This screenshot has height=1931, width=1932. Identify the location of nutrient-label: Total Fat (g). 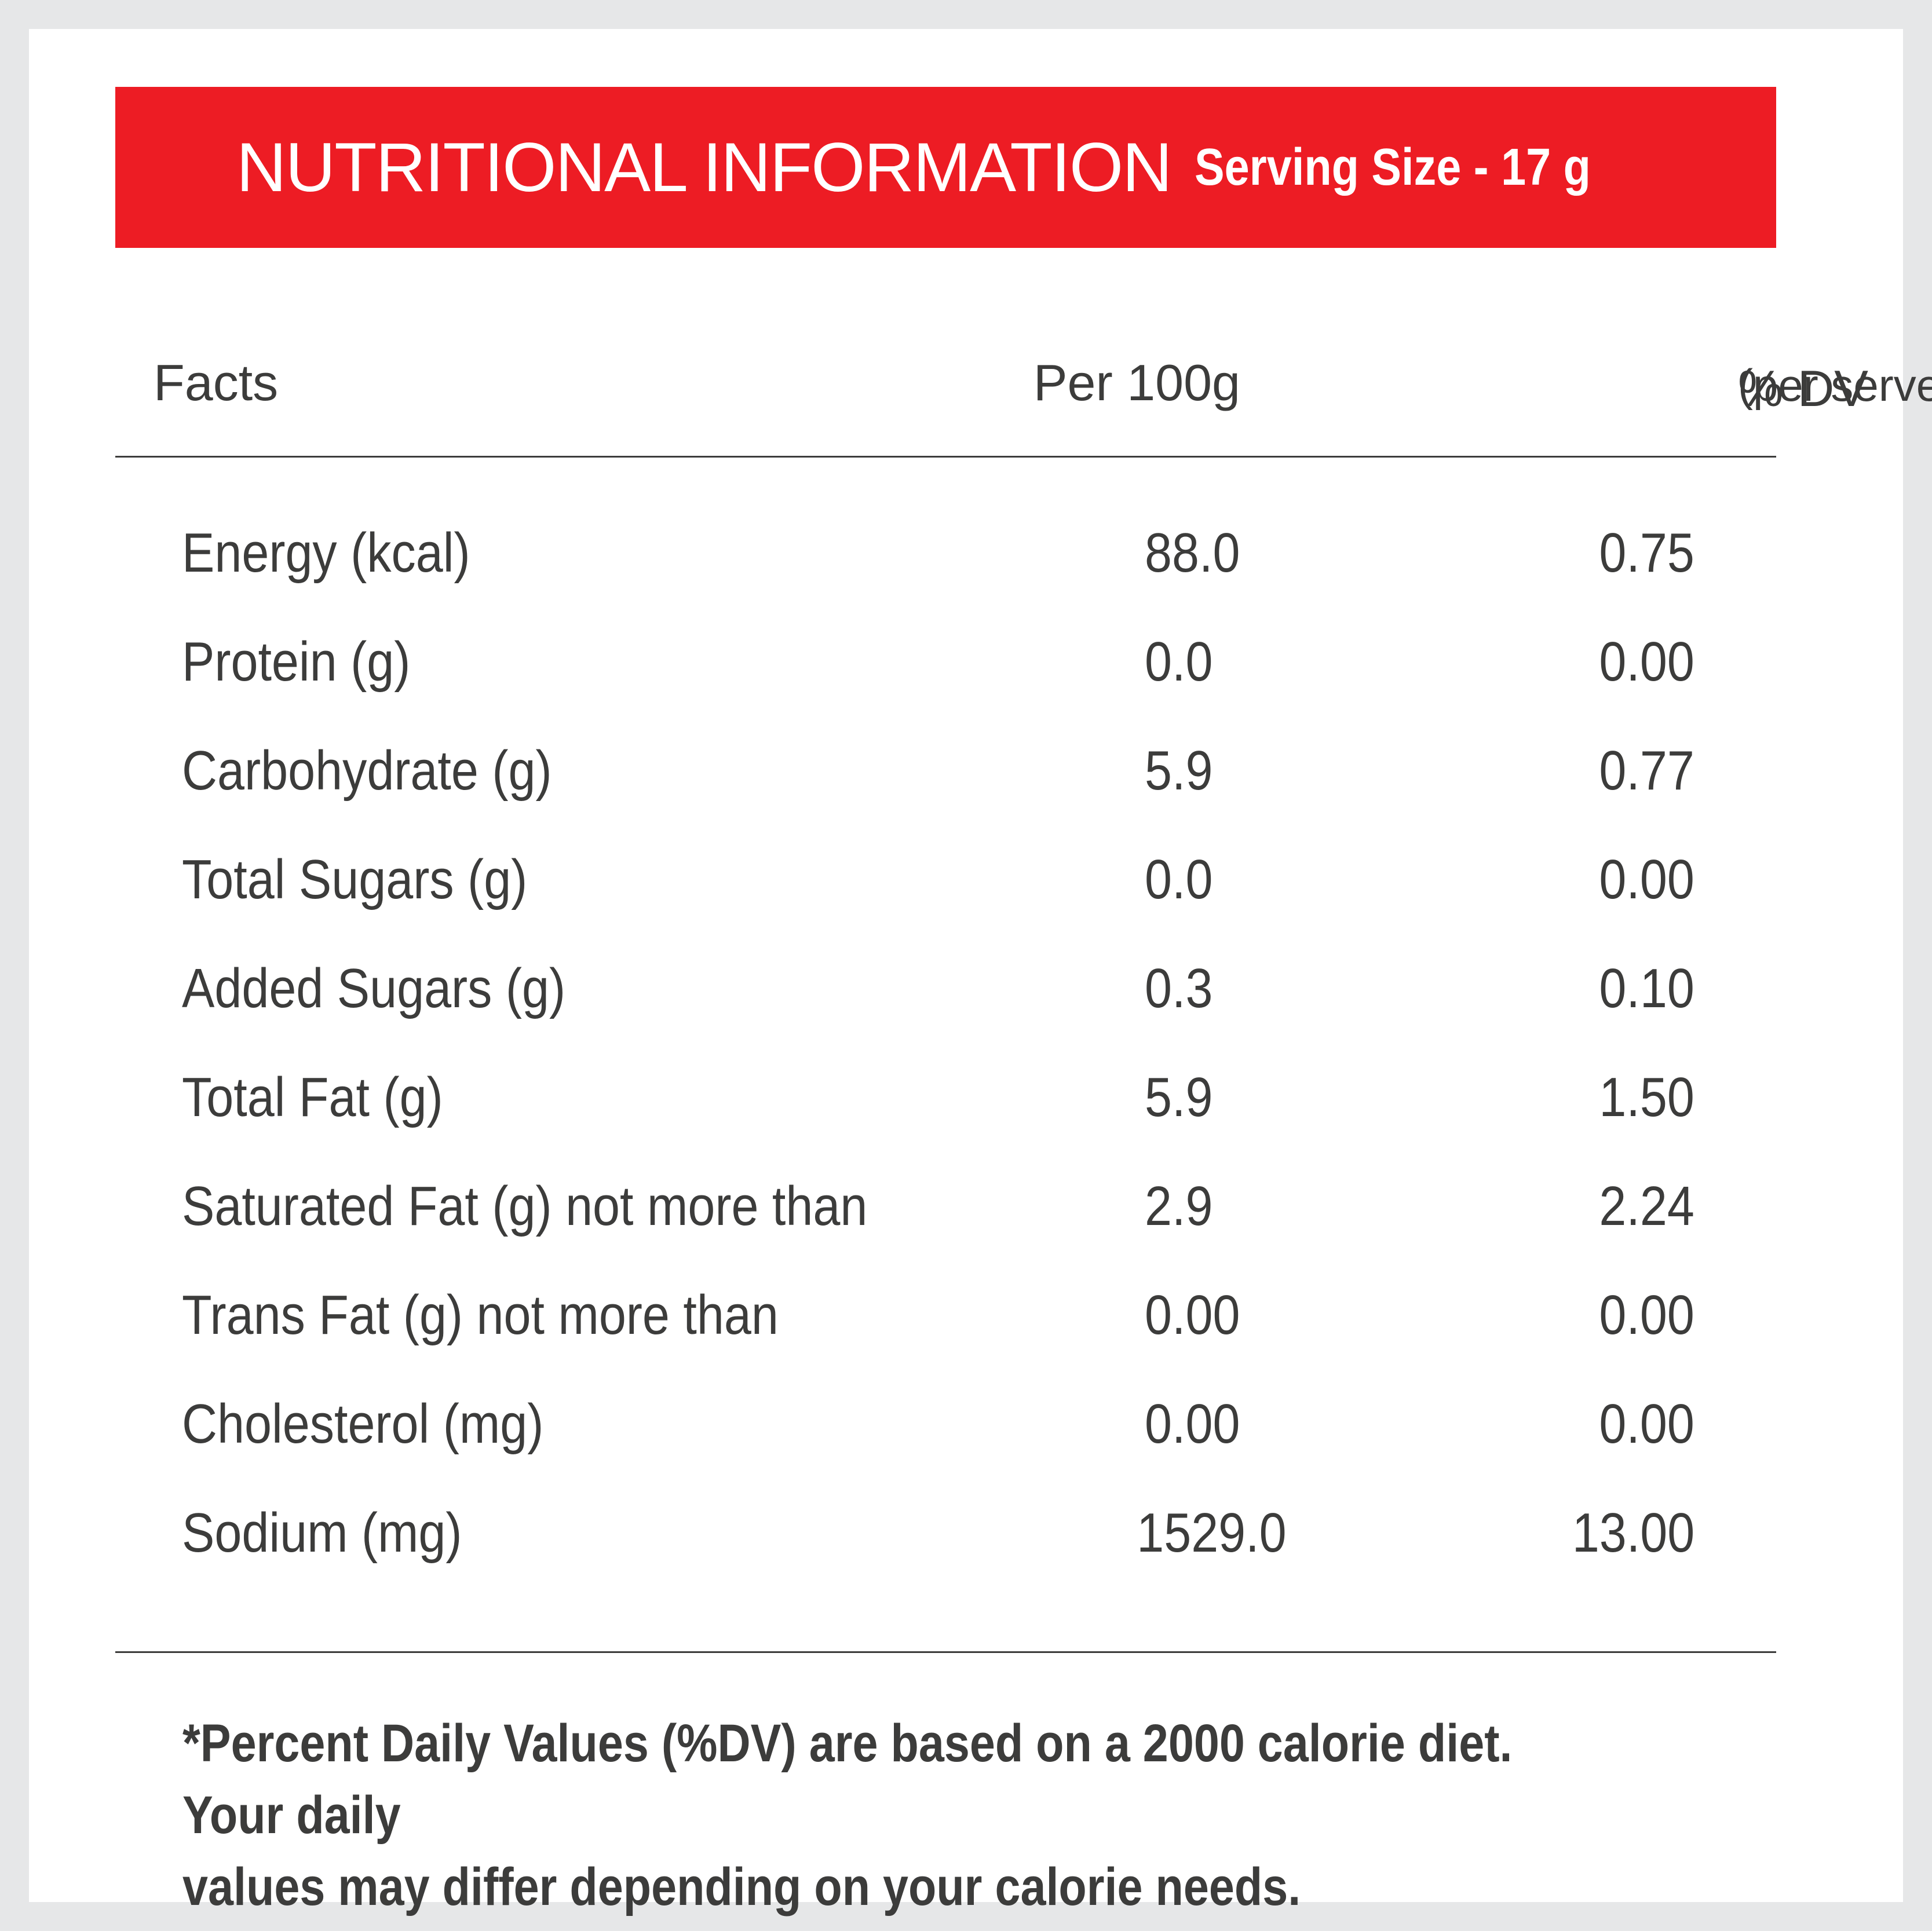
(313, 1097).